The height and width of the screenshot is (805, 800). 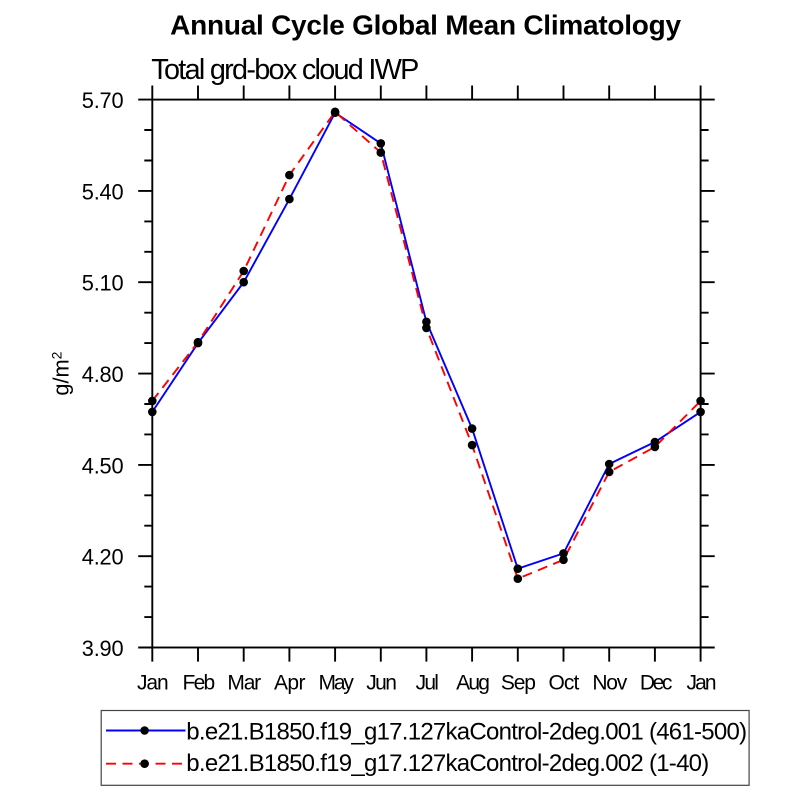 What do you see at coordinates (244, 683) in the screenshot?
I see `svg-text: Mar` at bounding box center [244, 683].